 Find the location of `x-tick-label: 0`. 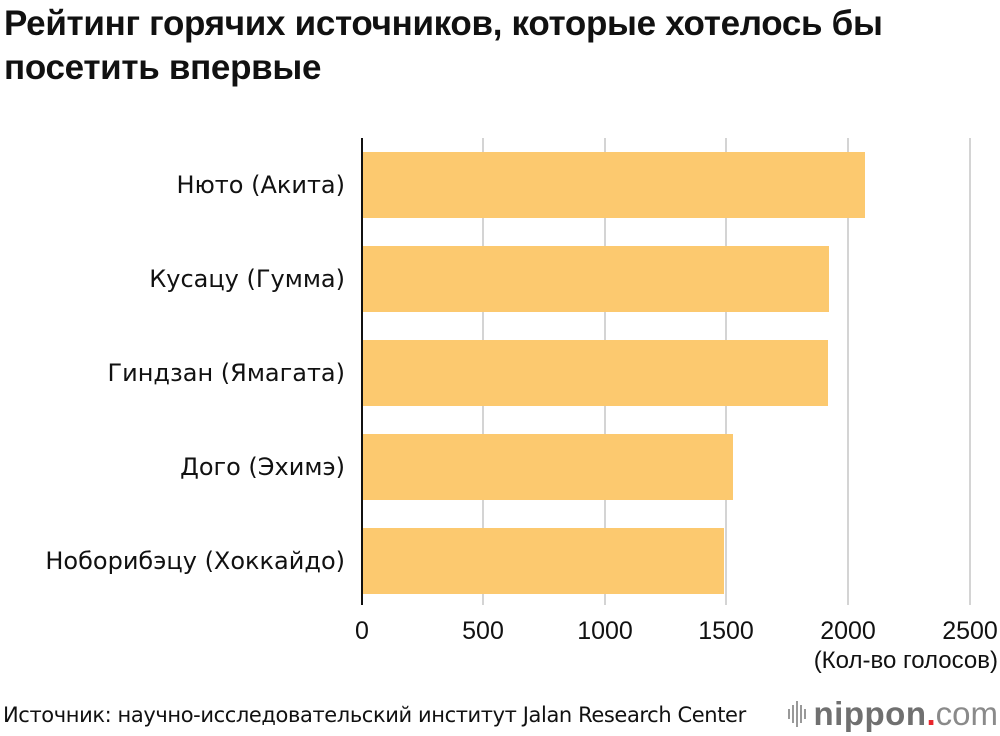

x-tick-label: 0 is located at coordinates (362, 631).